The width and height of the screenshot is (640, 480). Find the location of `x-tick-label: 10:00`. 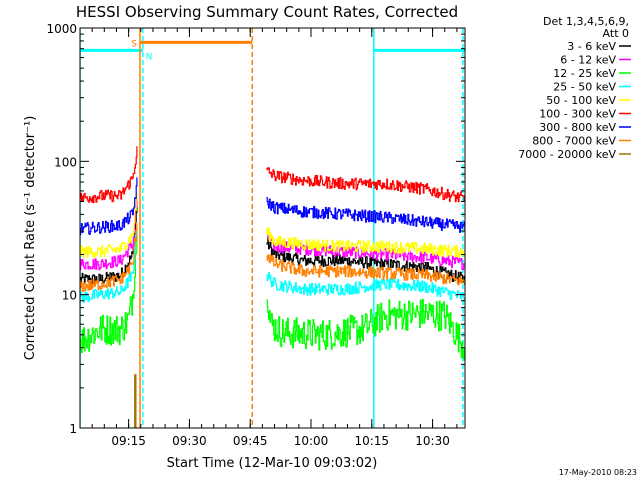

x-tick-label: 10:00 is located at coordinates (311, 441).